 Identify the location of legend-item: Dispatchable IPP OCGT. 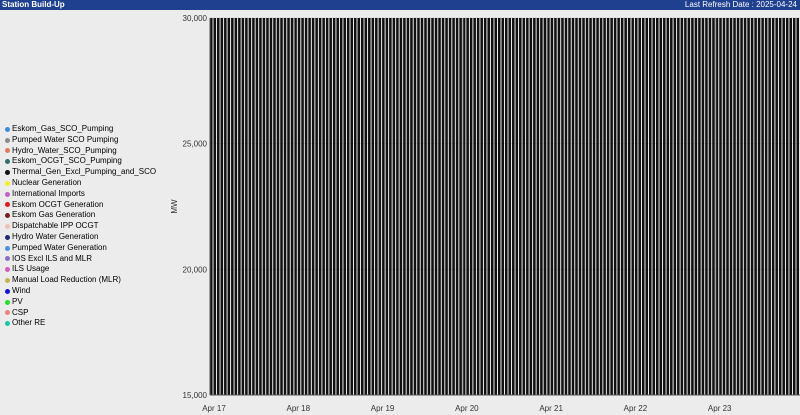
(90, 226).